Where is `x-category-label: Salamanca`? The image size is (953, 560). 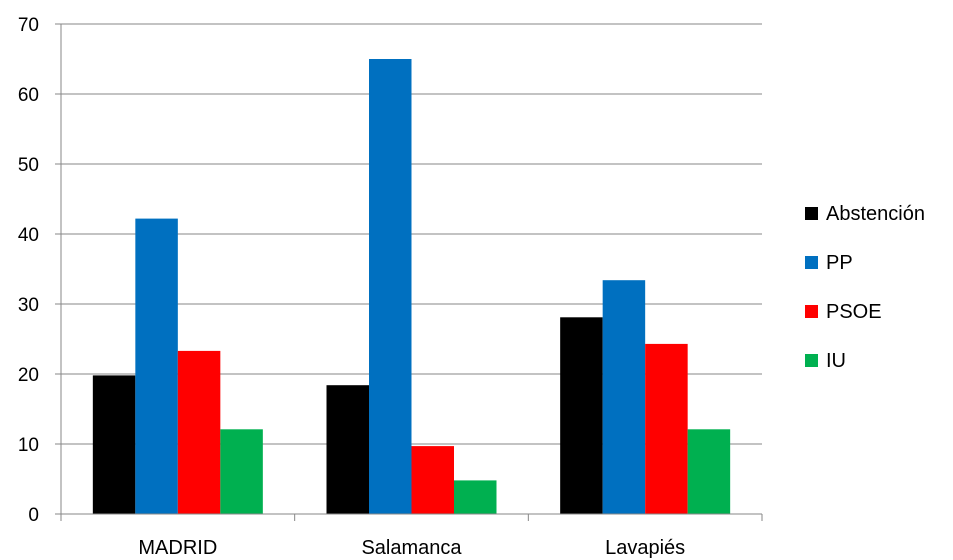
x-category-label: Salamanca is located at coordinates (411, 548).